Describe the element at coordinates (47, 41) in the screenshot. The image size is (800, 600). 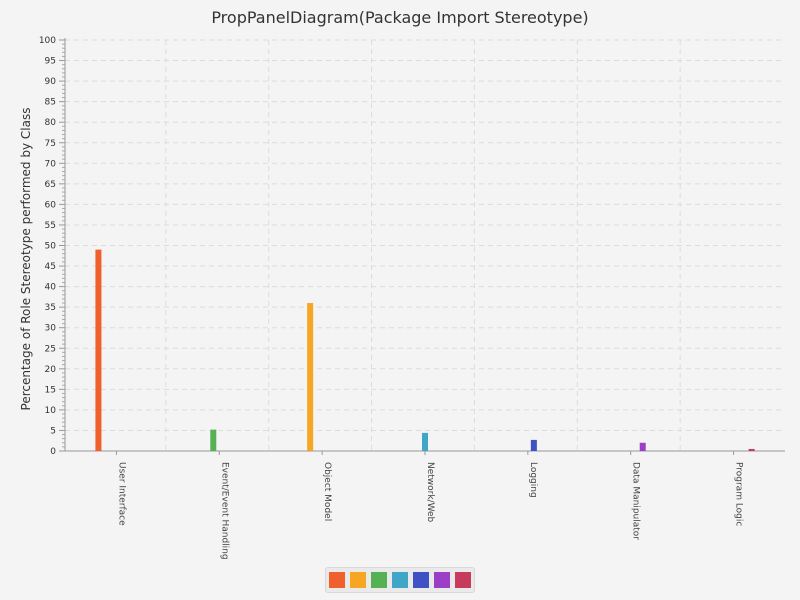
I see `y-tick-label: 100` at that location.